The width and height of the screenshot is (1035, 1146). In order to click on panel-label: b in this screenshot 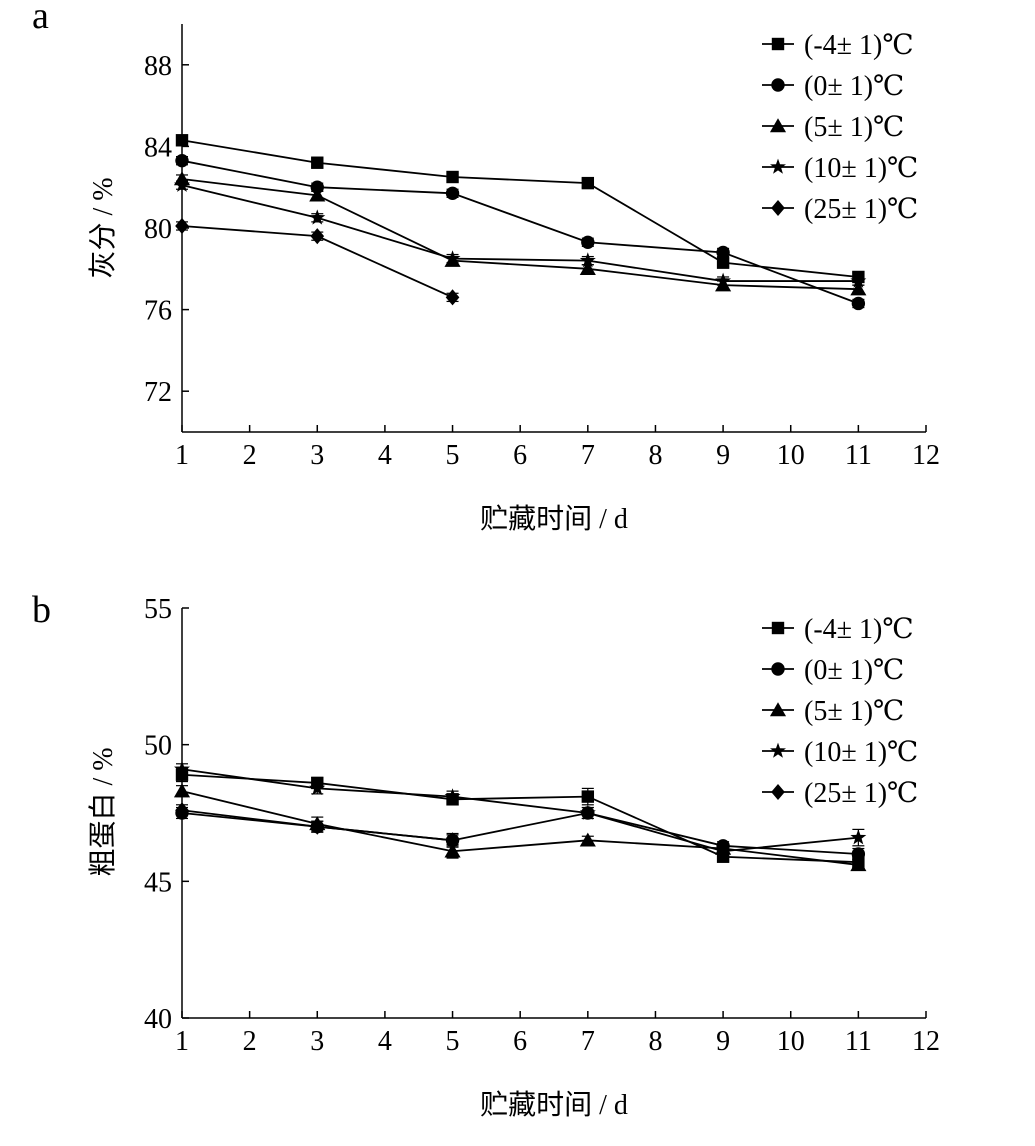, I will do `click(41, 610)`.